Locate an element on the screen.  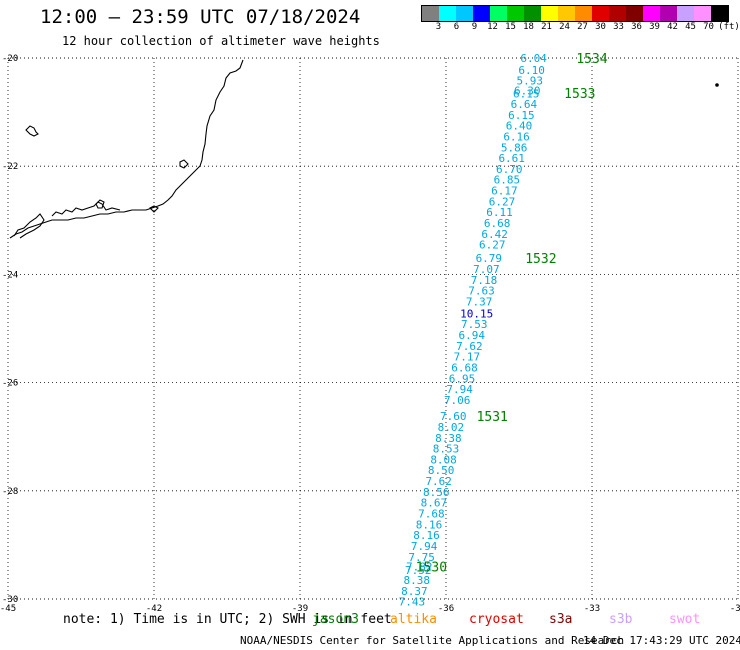
lon-tick-label: -39 is located at coordinates (300, 609).